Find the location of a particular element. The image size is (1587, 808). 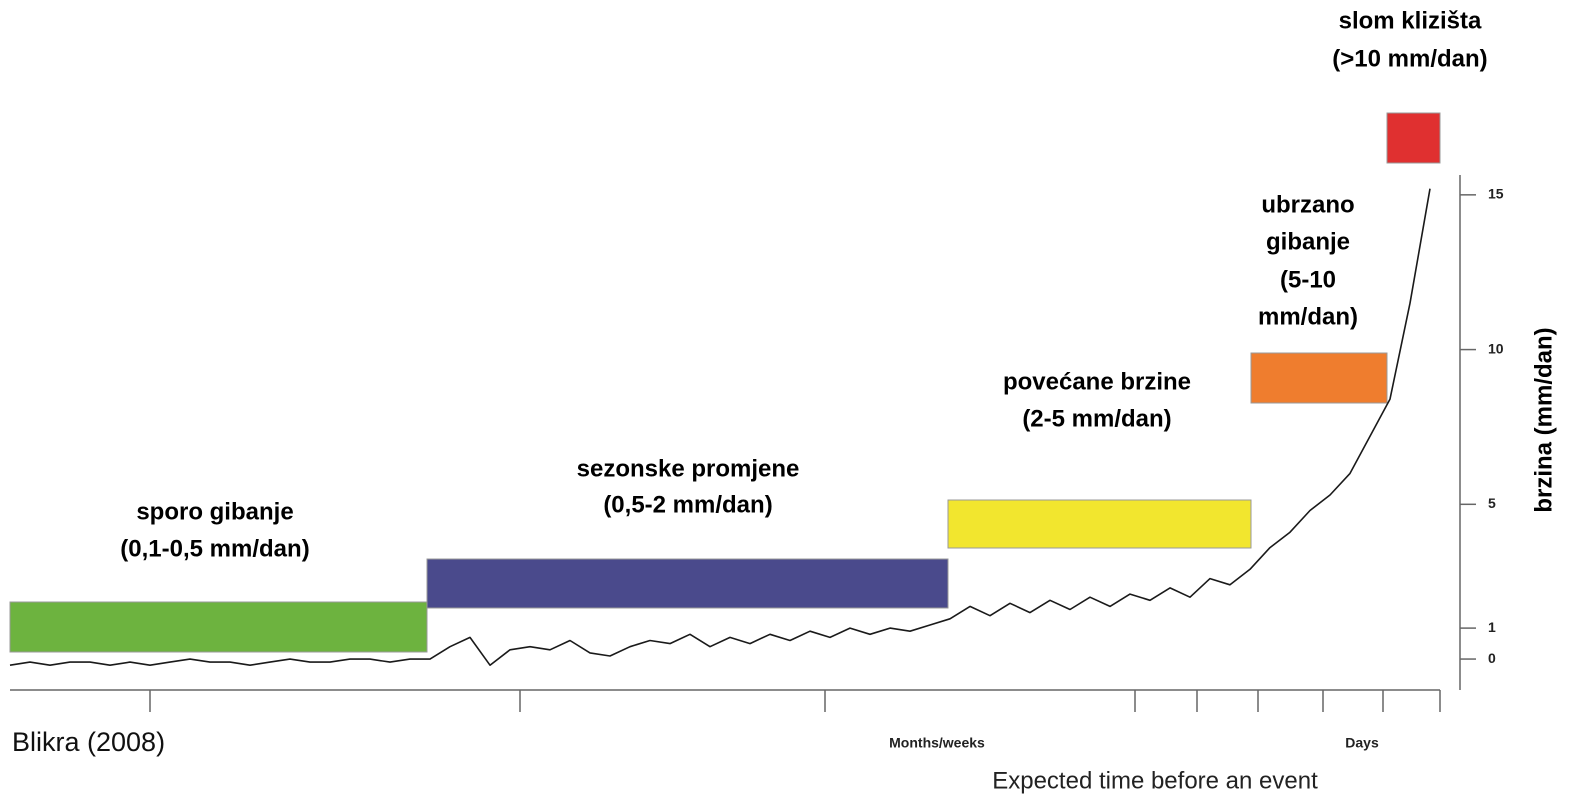

x-annotation: Months/weeks is located at coordinates (937, 743).